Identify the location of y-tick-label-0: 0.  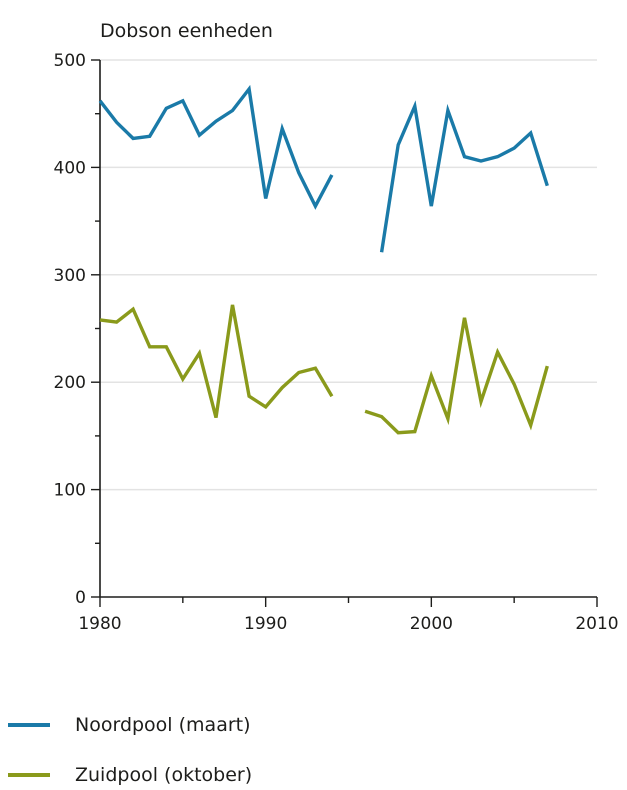
(80, 598).